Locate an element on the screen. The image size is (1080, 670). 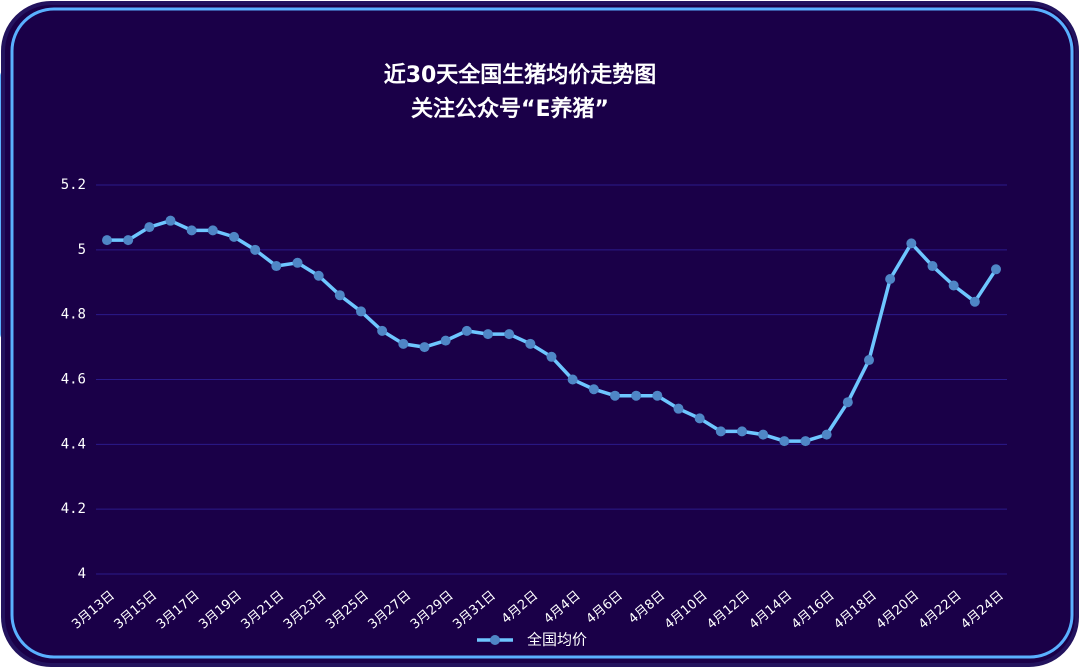
legend-marker is located at coordinates (495, 640).